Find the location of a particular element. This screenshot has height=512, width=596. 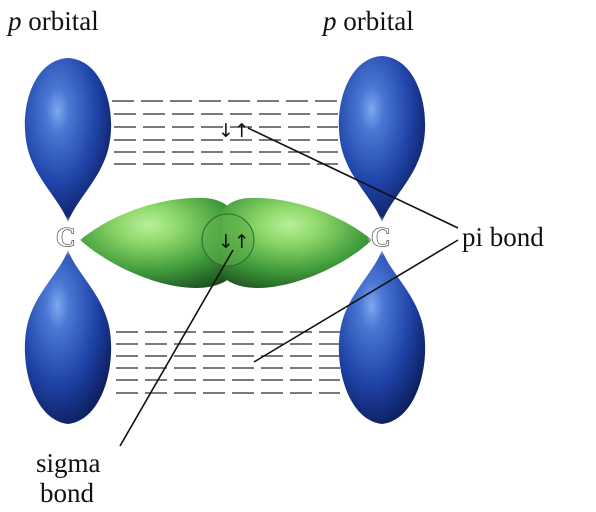

right-p-orbital-lower-lobe is located at coordinates (382, 337).